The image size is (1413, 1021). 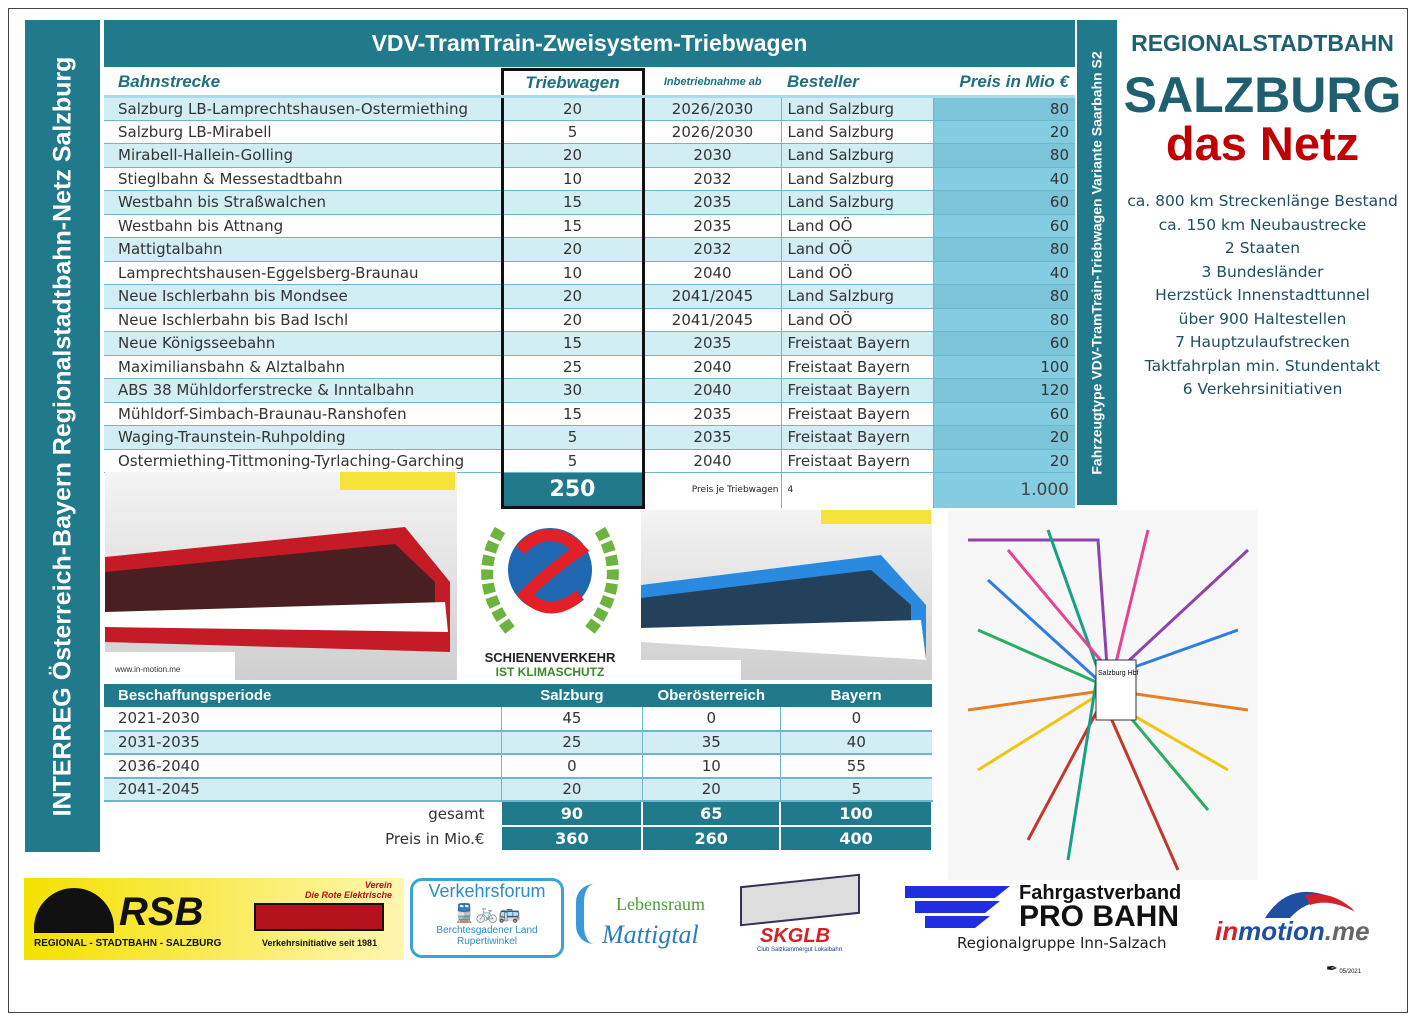 What do you see at coordinates (1108, 700) in the screenshot?
I see `network-map-illustration: Salzburg Hbf` at bounding box center [1108, 700].